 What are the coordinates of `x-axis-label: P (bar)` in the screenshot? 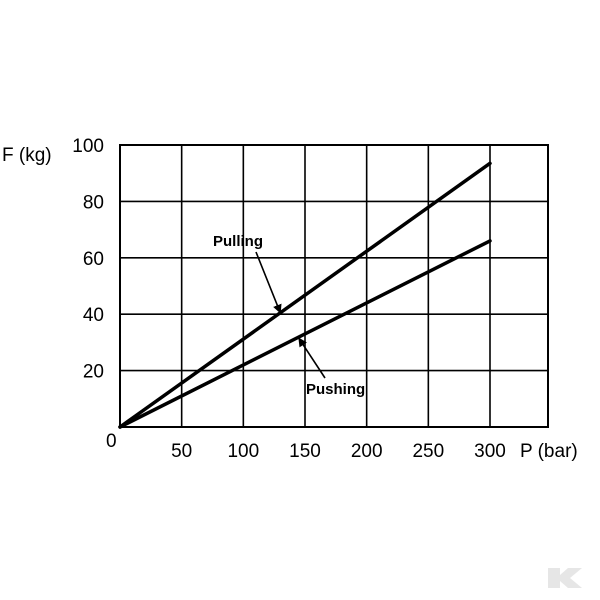 It's located at (549, 451).